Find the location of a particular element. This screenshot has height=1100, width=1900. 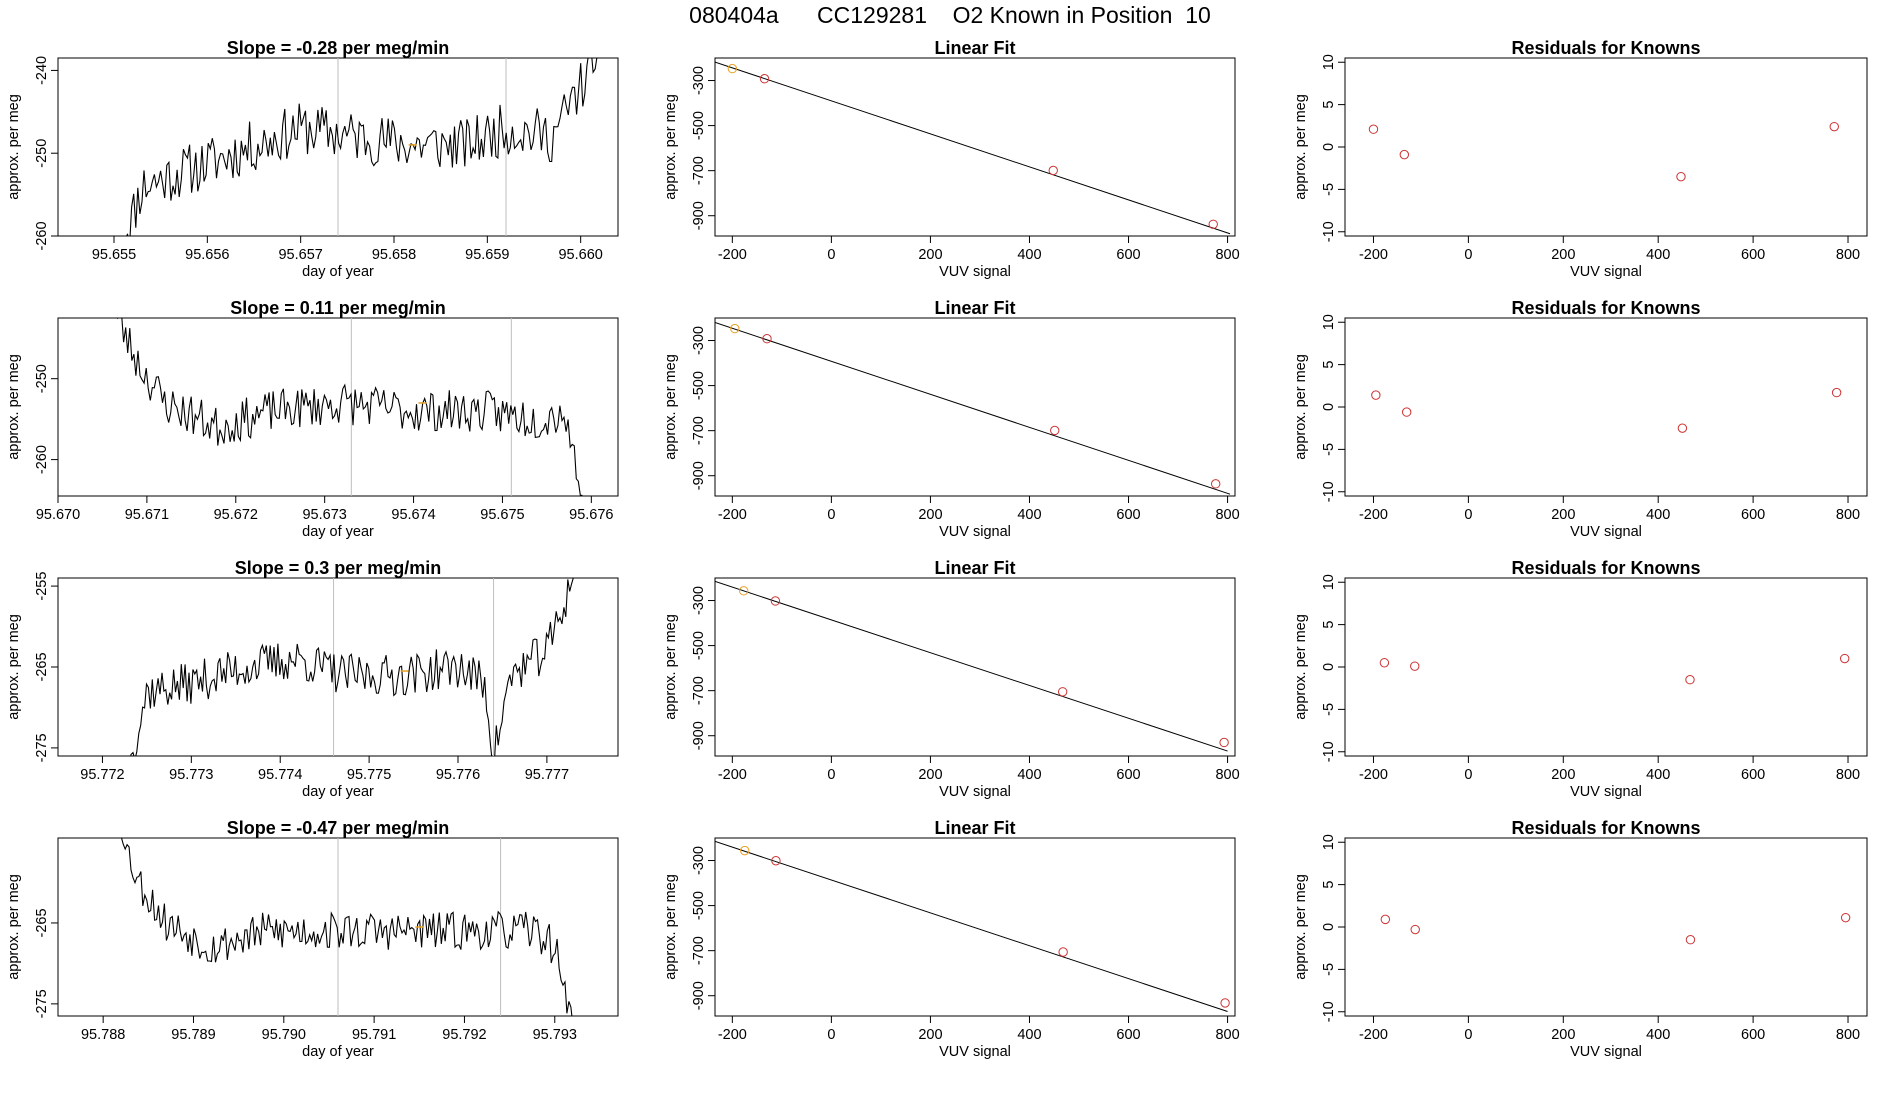

x-tick-label: 95.790 is located at coordinates (284, 1035).